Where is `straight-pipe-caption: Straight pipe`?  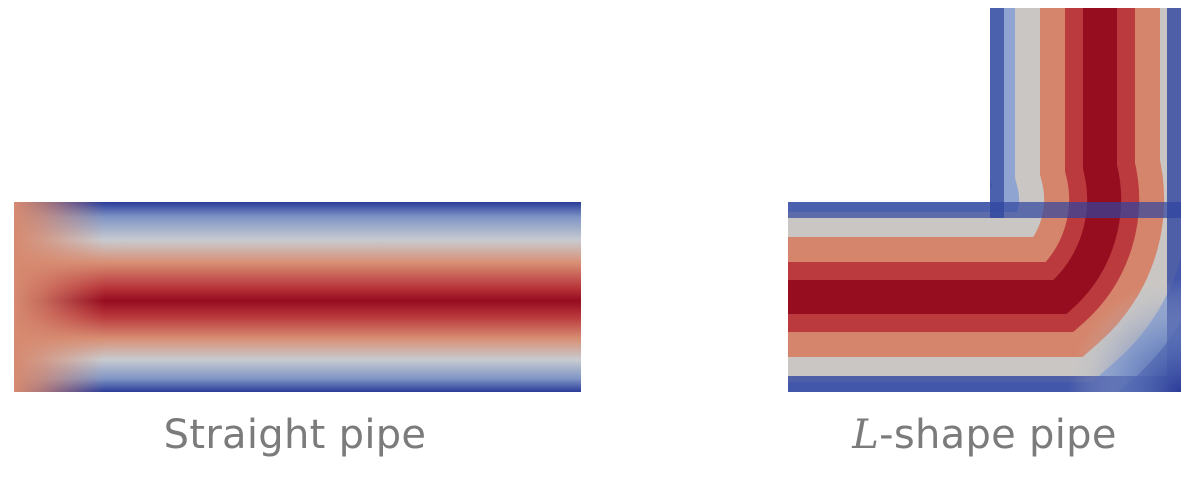
straight-pipe-caption: Straight pipe is located at coordinates (295, 435).